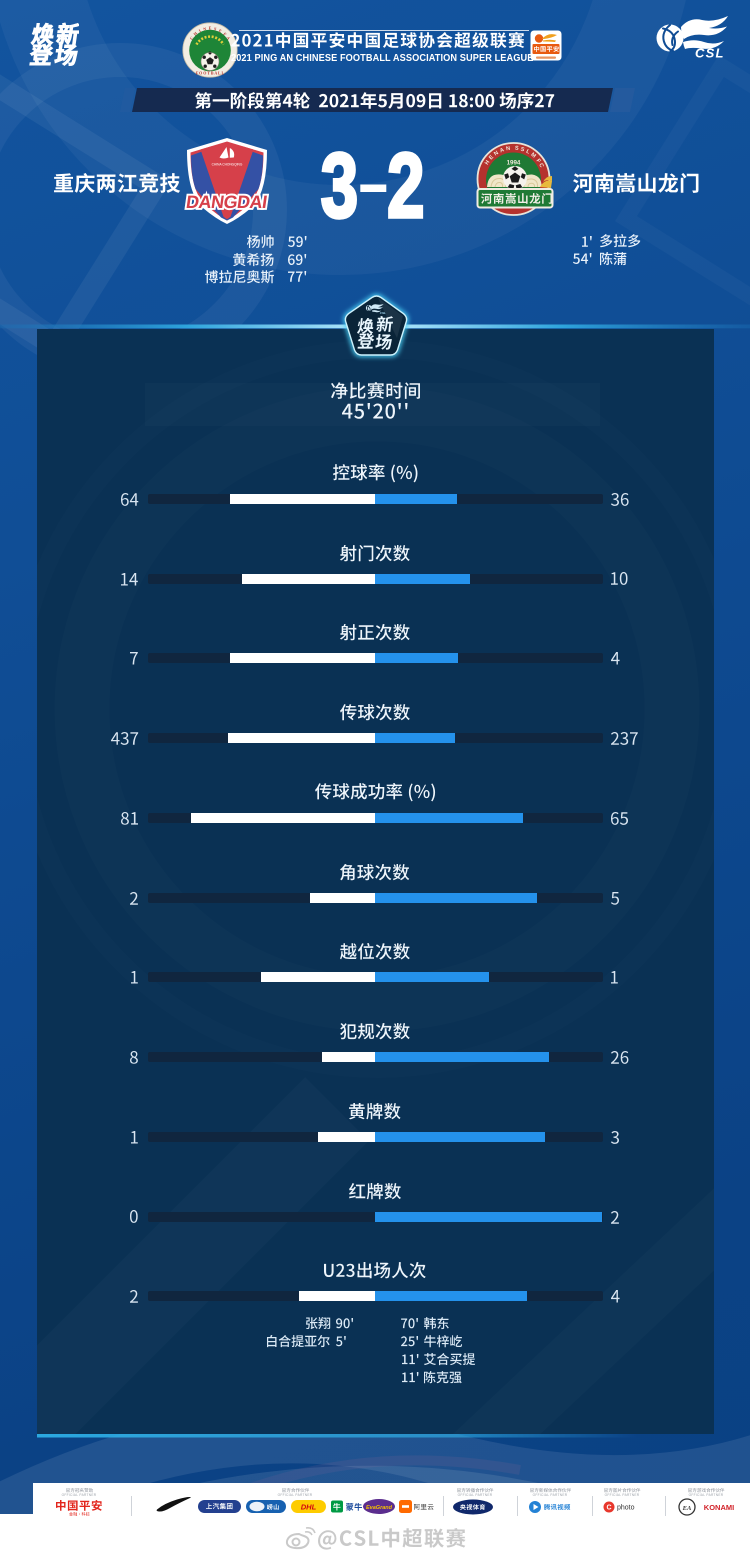  What do you see at coordinates (227, 165) in the screenshot?
I see `svg-text: CHINA CHONGQING` at bounding box center [227, 165].